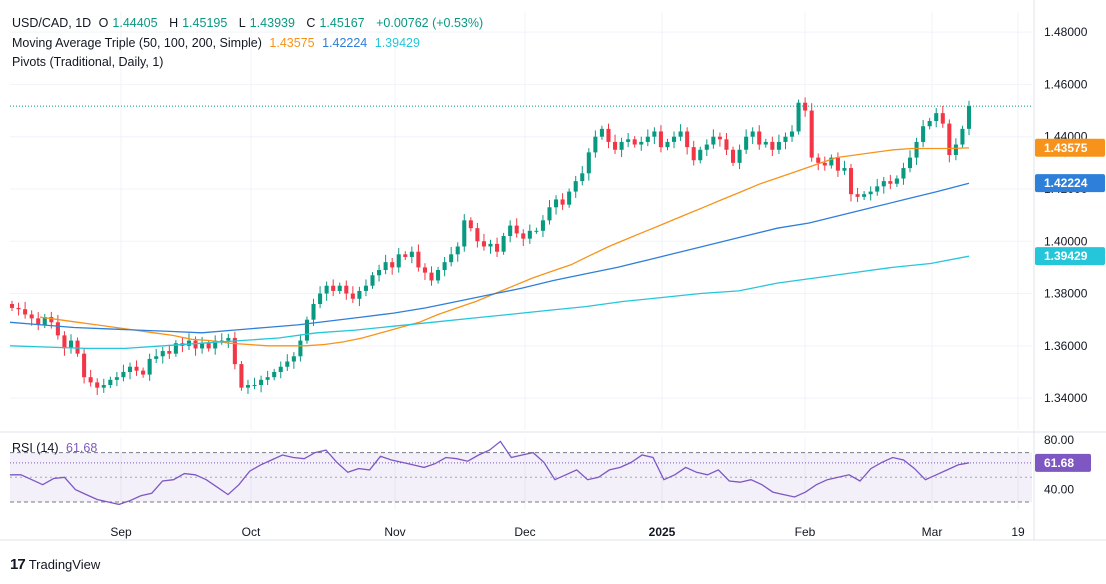 The height and width of the screenshot is (584, 1106). What do you see at coordinates (1066, 346) in the screenshot?
I see `price-tick-label: 1.36000` at bounding box center [1066, 346].